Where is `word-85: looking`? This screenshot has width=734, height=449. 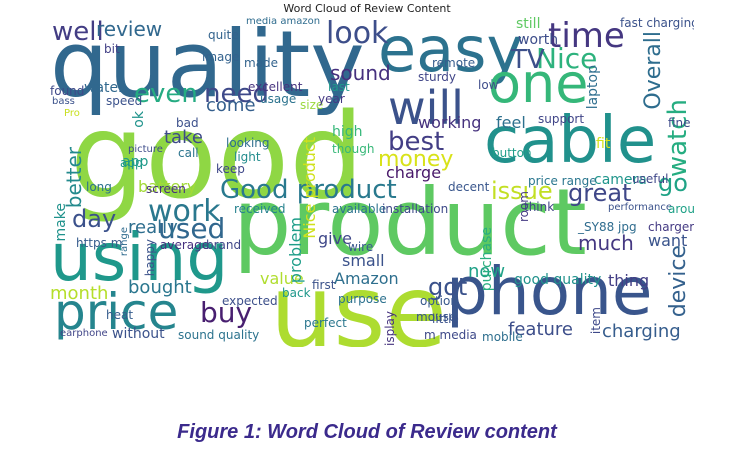 word-85: looking is located at coordinates (248, 143).